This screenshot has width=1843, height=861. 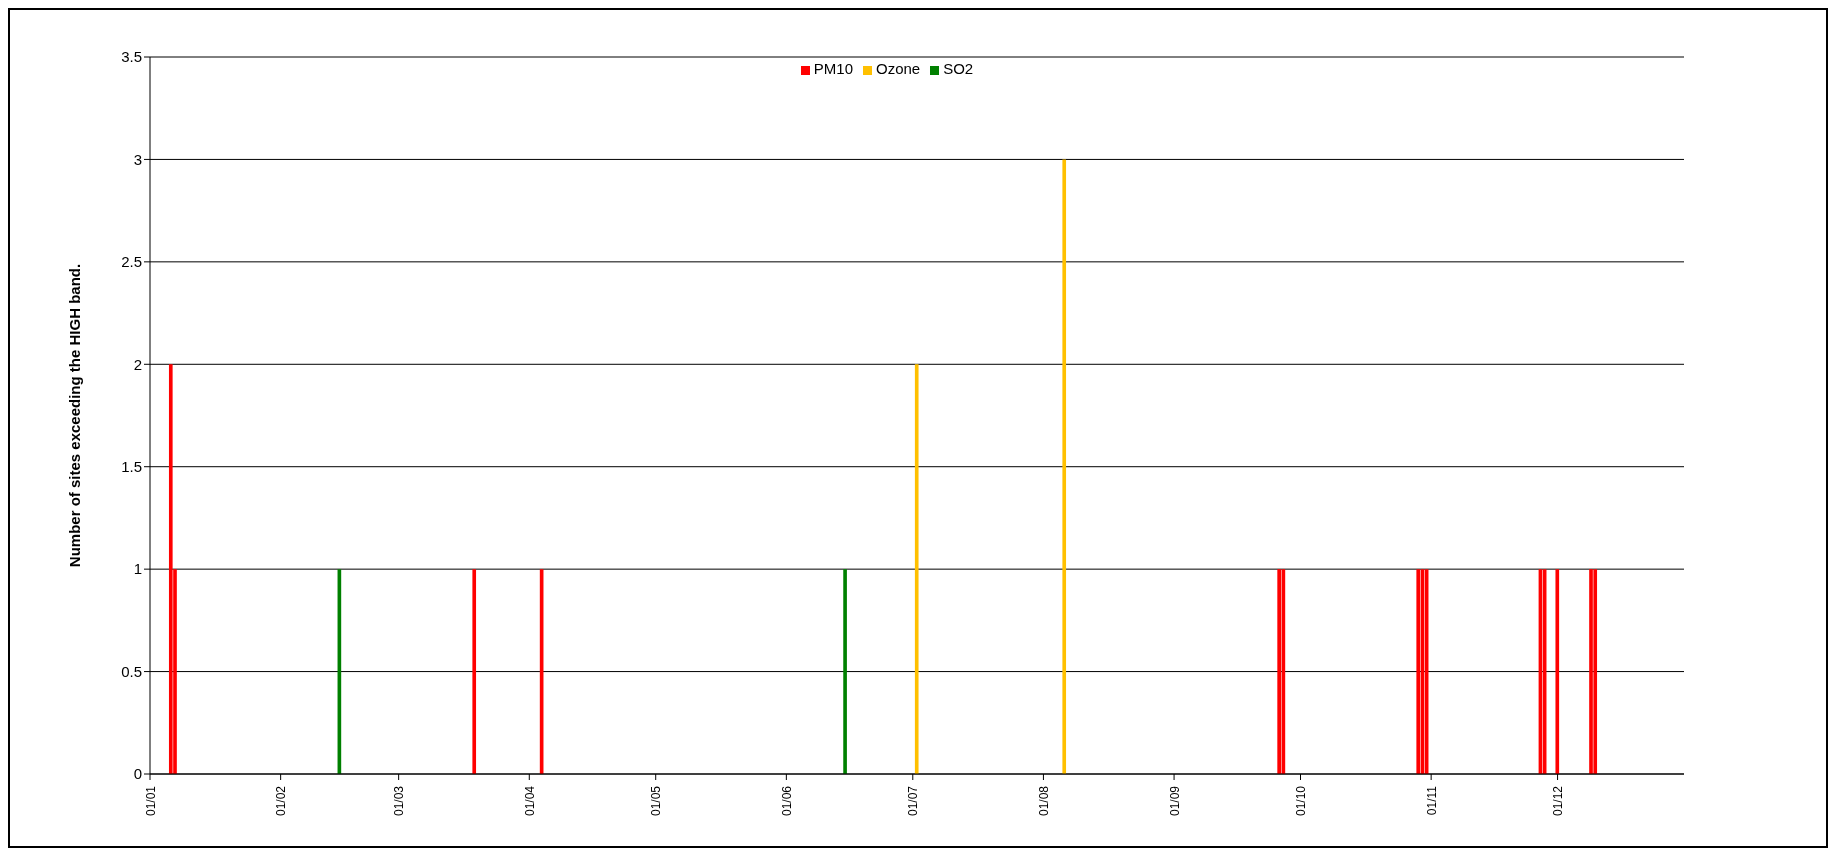 What do you see at coordinates (131, 671) in the screenshot?
I see `y-tick-label: 0.5` at bounding box center [131, 671].